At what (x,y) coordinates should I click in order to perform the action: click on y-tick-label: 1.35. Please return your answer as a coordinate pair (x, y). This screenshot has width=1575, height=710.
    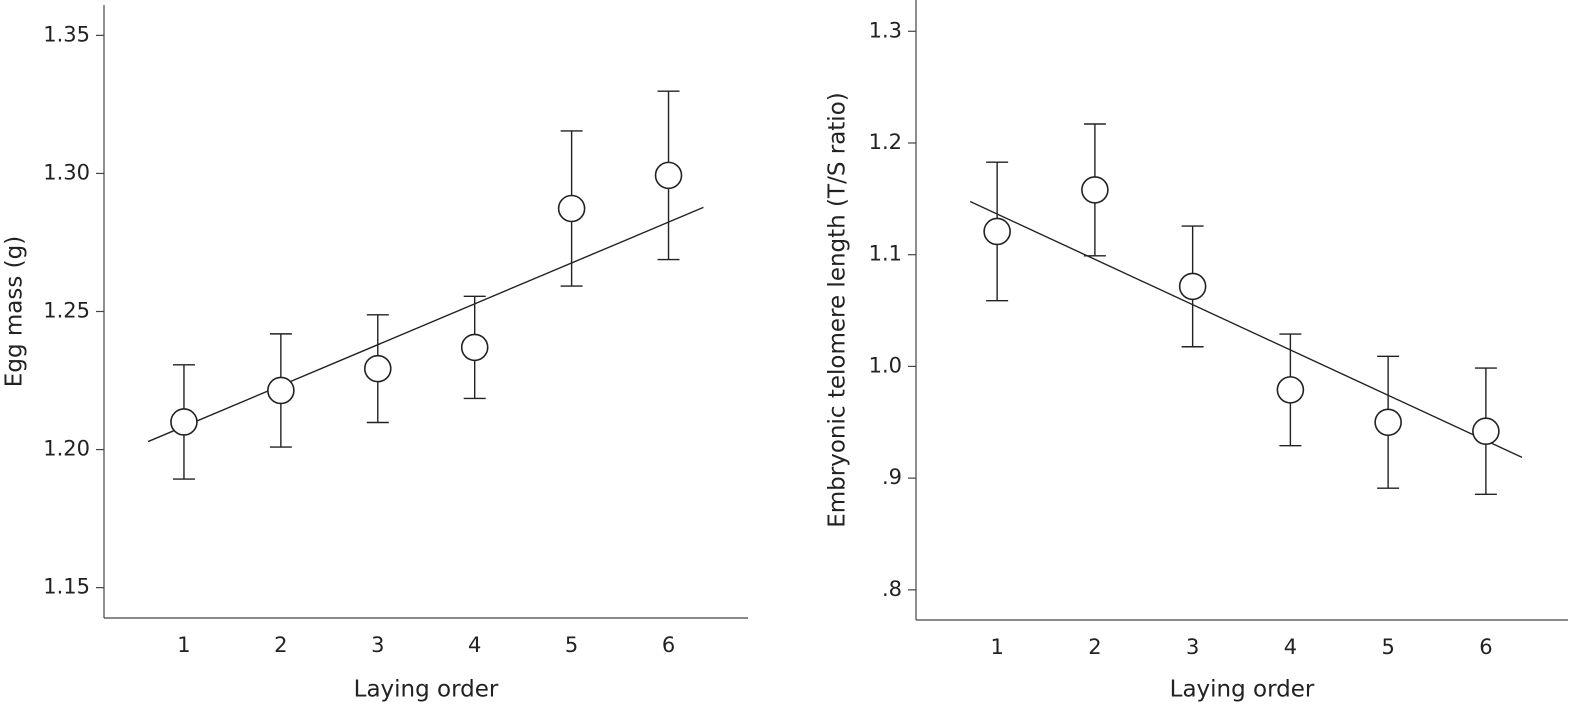
    Looking at the image, I should click on (66, 34).